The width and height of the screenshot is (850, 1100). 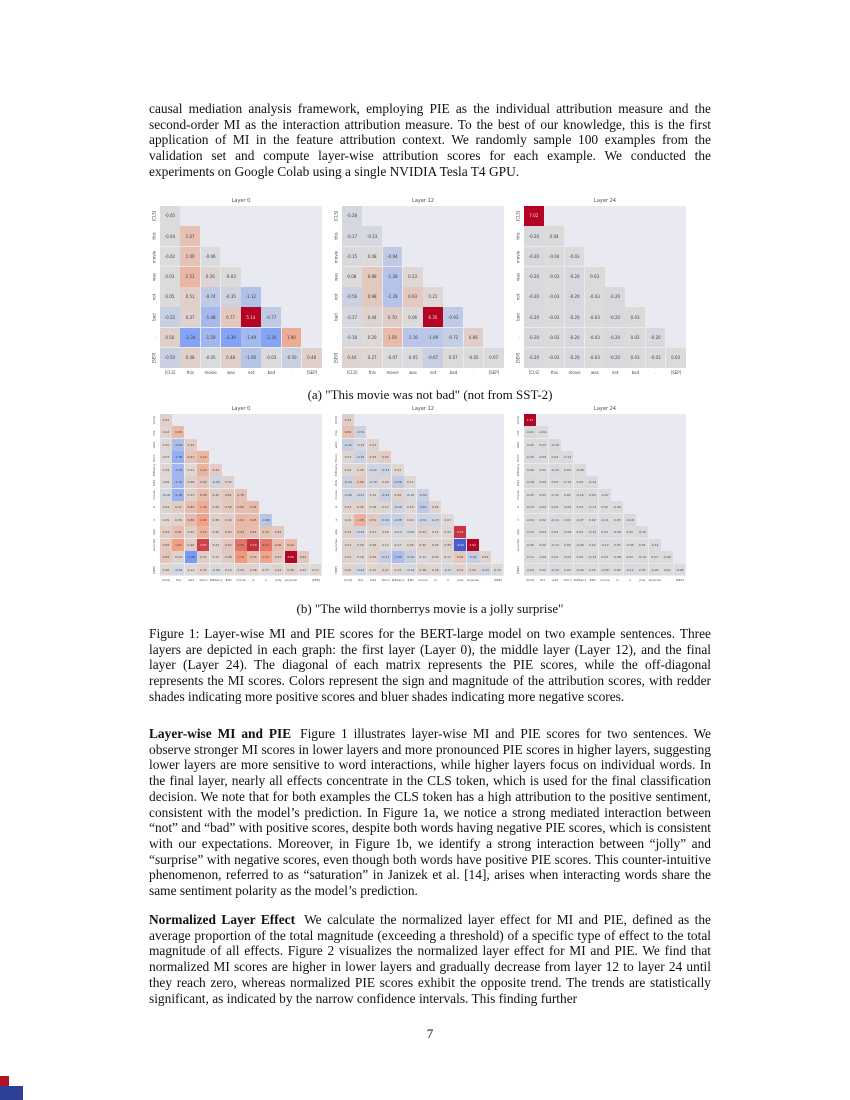 What do you see at coordinates (472, 557) in the screenshot?
I see `heatmap-cell: -0.49` at bounding box center [472, 557].